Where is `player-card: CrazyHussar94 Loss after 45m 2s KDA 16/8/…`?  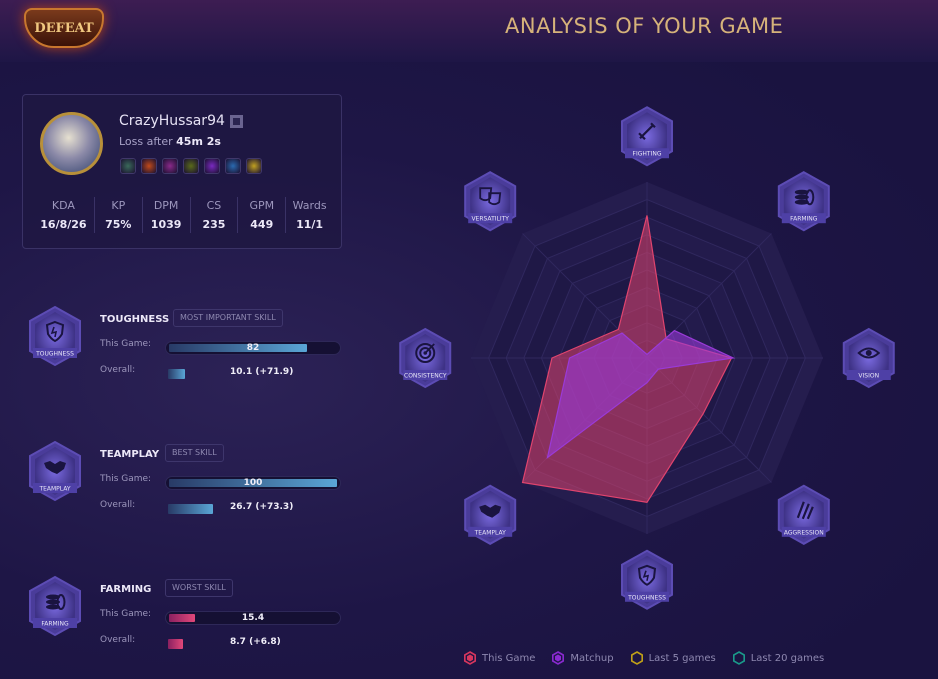 player-card: CrazyHussar94 Loss after 45m 2s KDA 16/8/… is located at coordinates (182, 171).